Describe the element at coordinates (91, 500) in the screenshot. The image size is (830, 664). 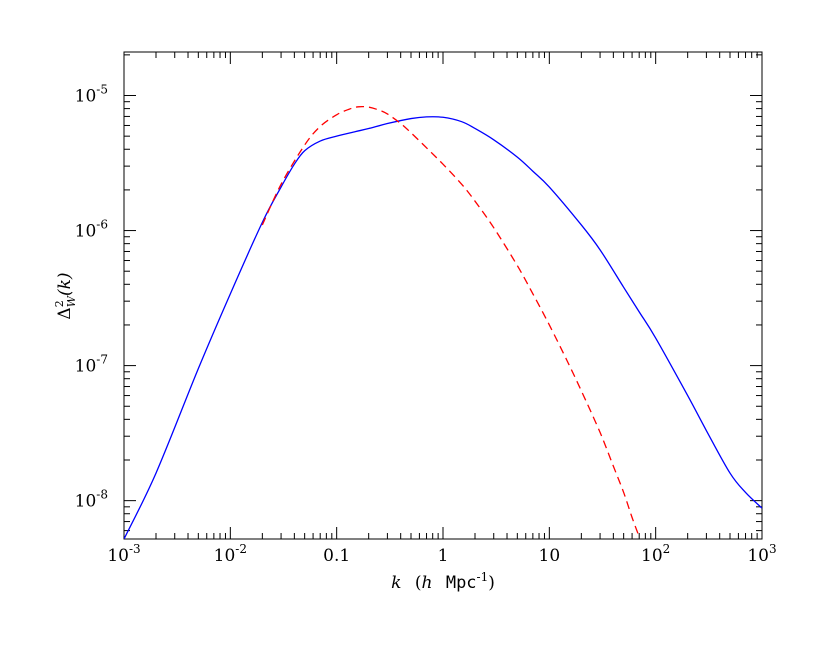
I see `y-tick-label: 10⁻⁸` at that location.